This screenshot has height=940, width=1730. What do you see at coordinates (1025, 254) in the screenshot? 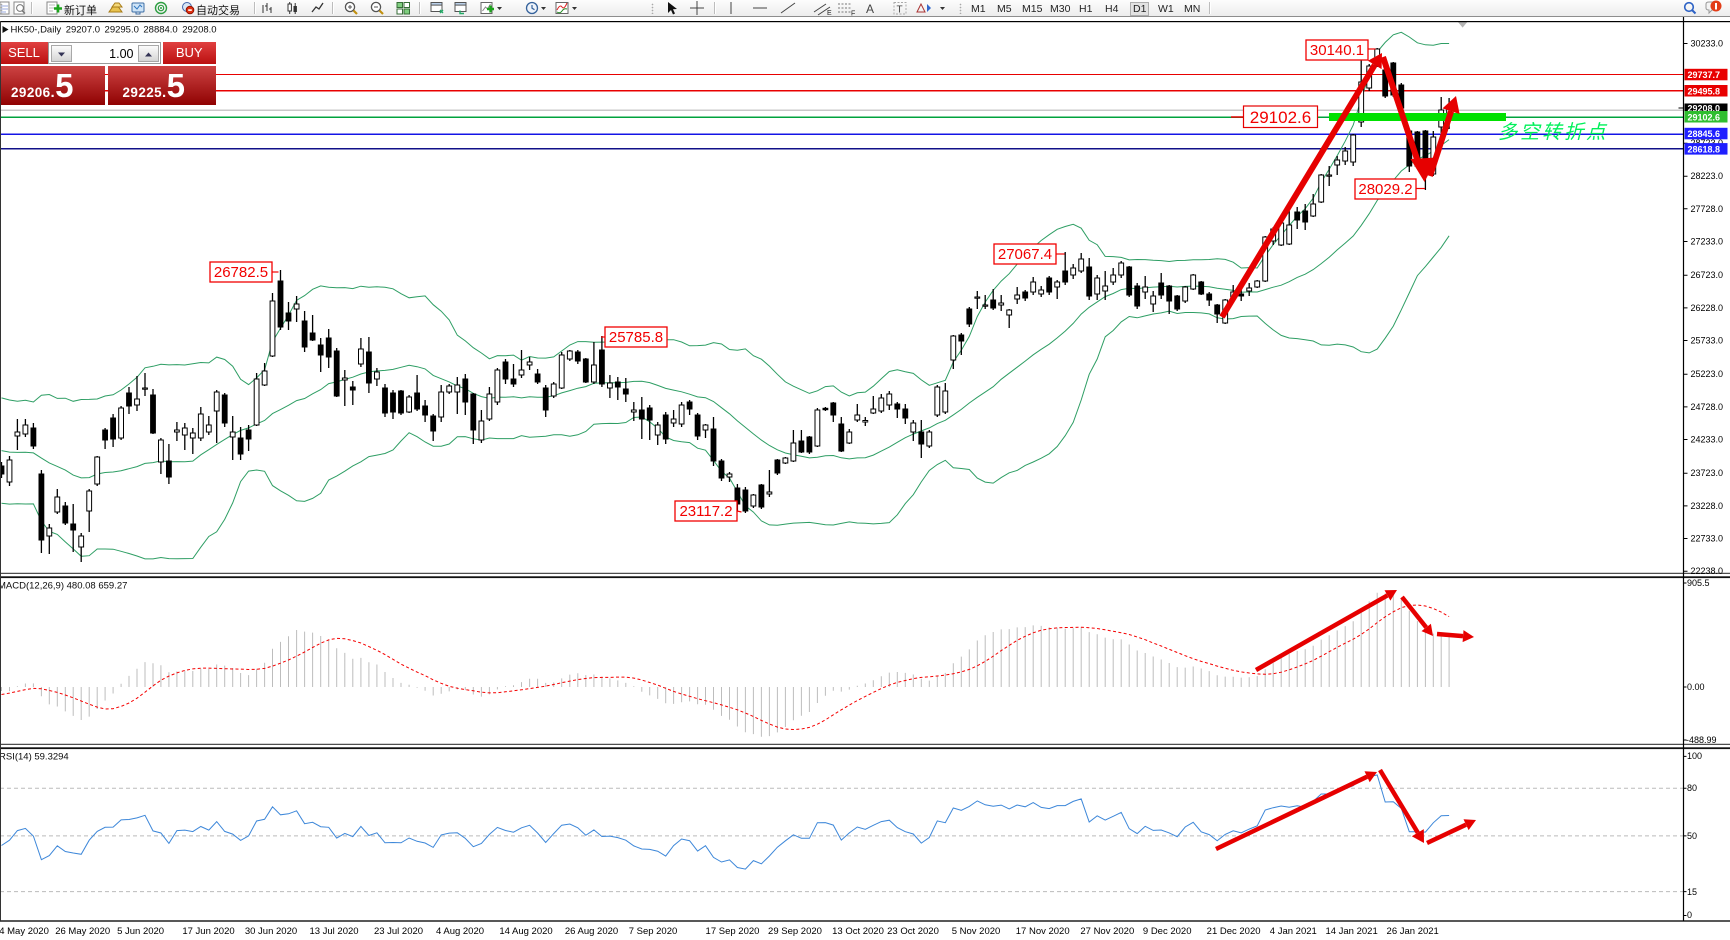
I see `svg-text: 27067.4` at bounding box center [1025, 254].